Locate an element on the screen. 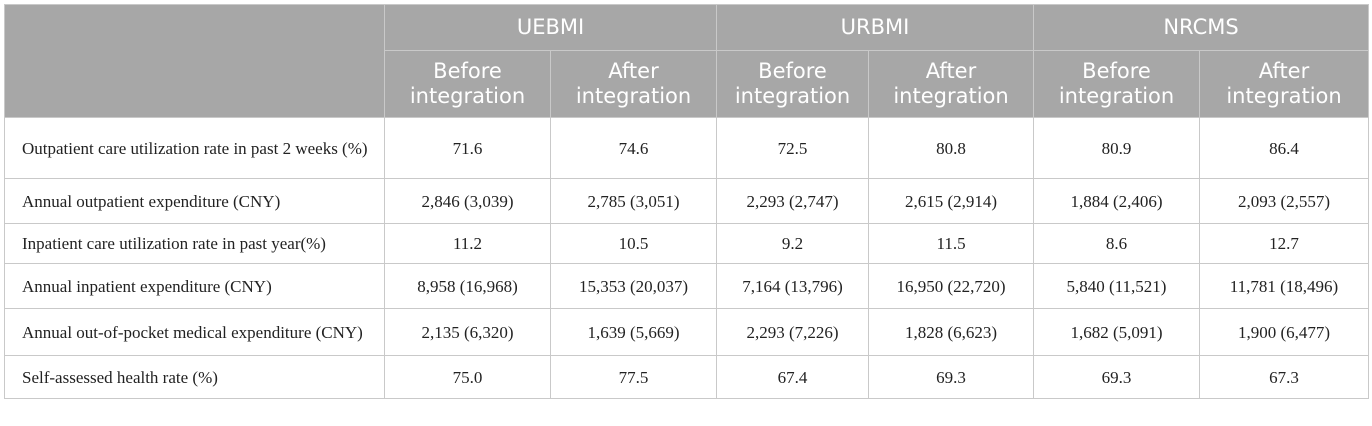 This screenshot has height=426, width=1372. table-cell: 80.9 is located at coordinates (1117, 148).